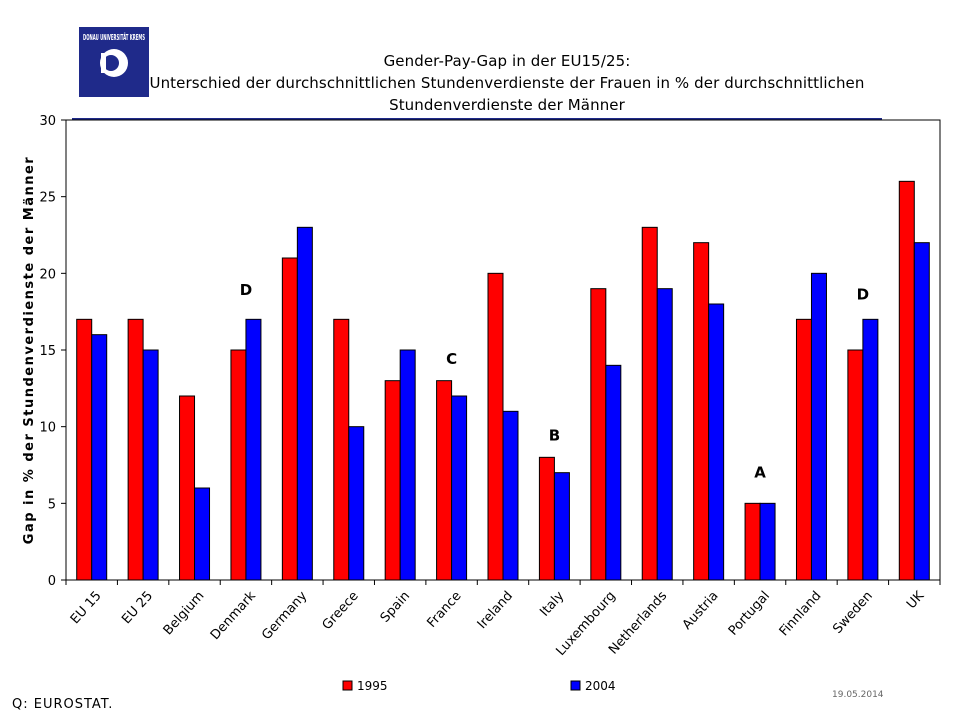  What do you see at coordinates (63, 704) in the screenshot?
I see `source-note: Q: EUROSTAT.` at bounding box center [63, 704].